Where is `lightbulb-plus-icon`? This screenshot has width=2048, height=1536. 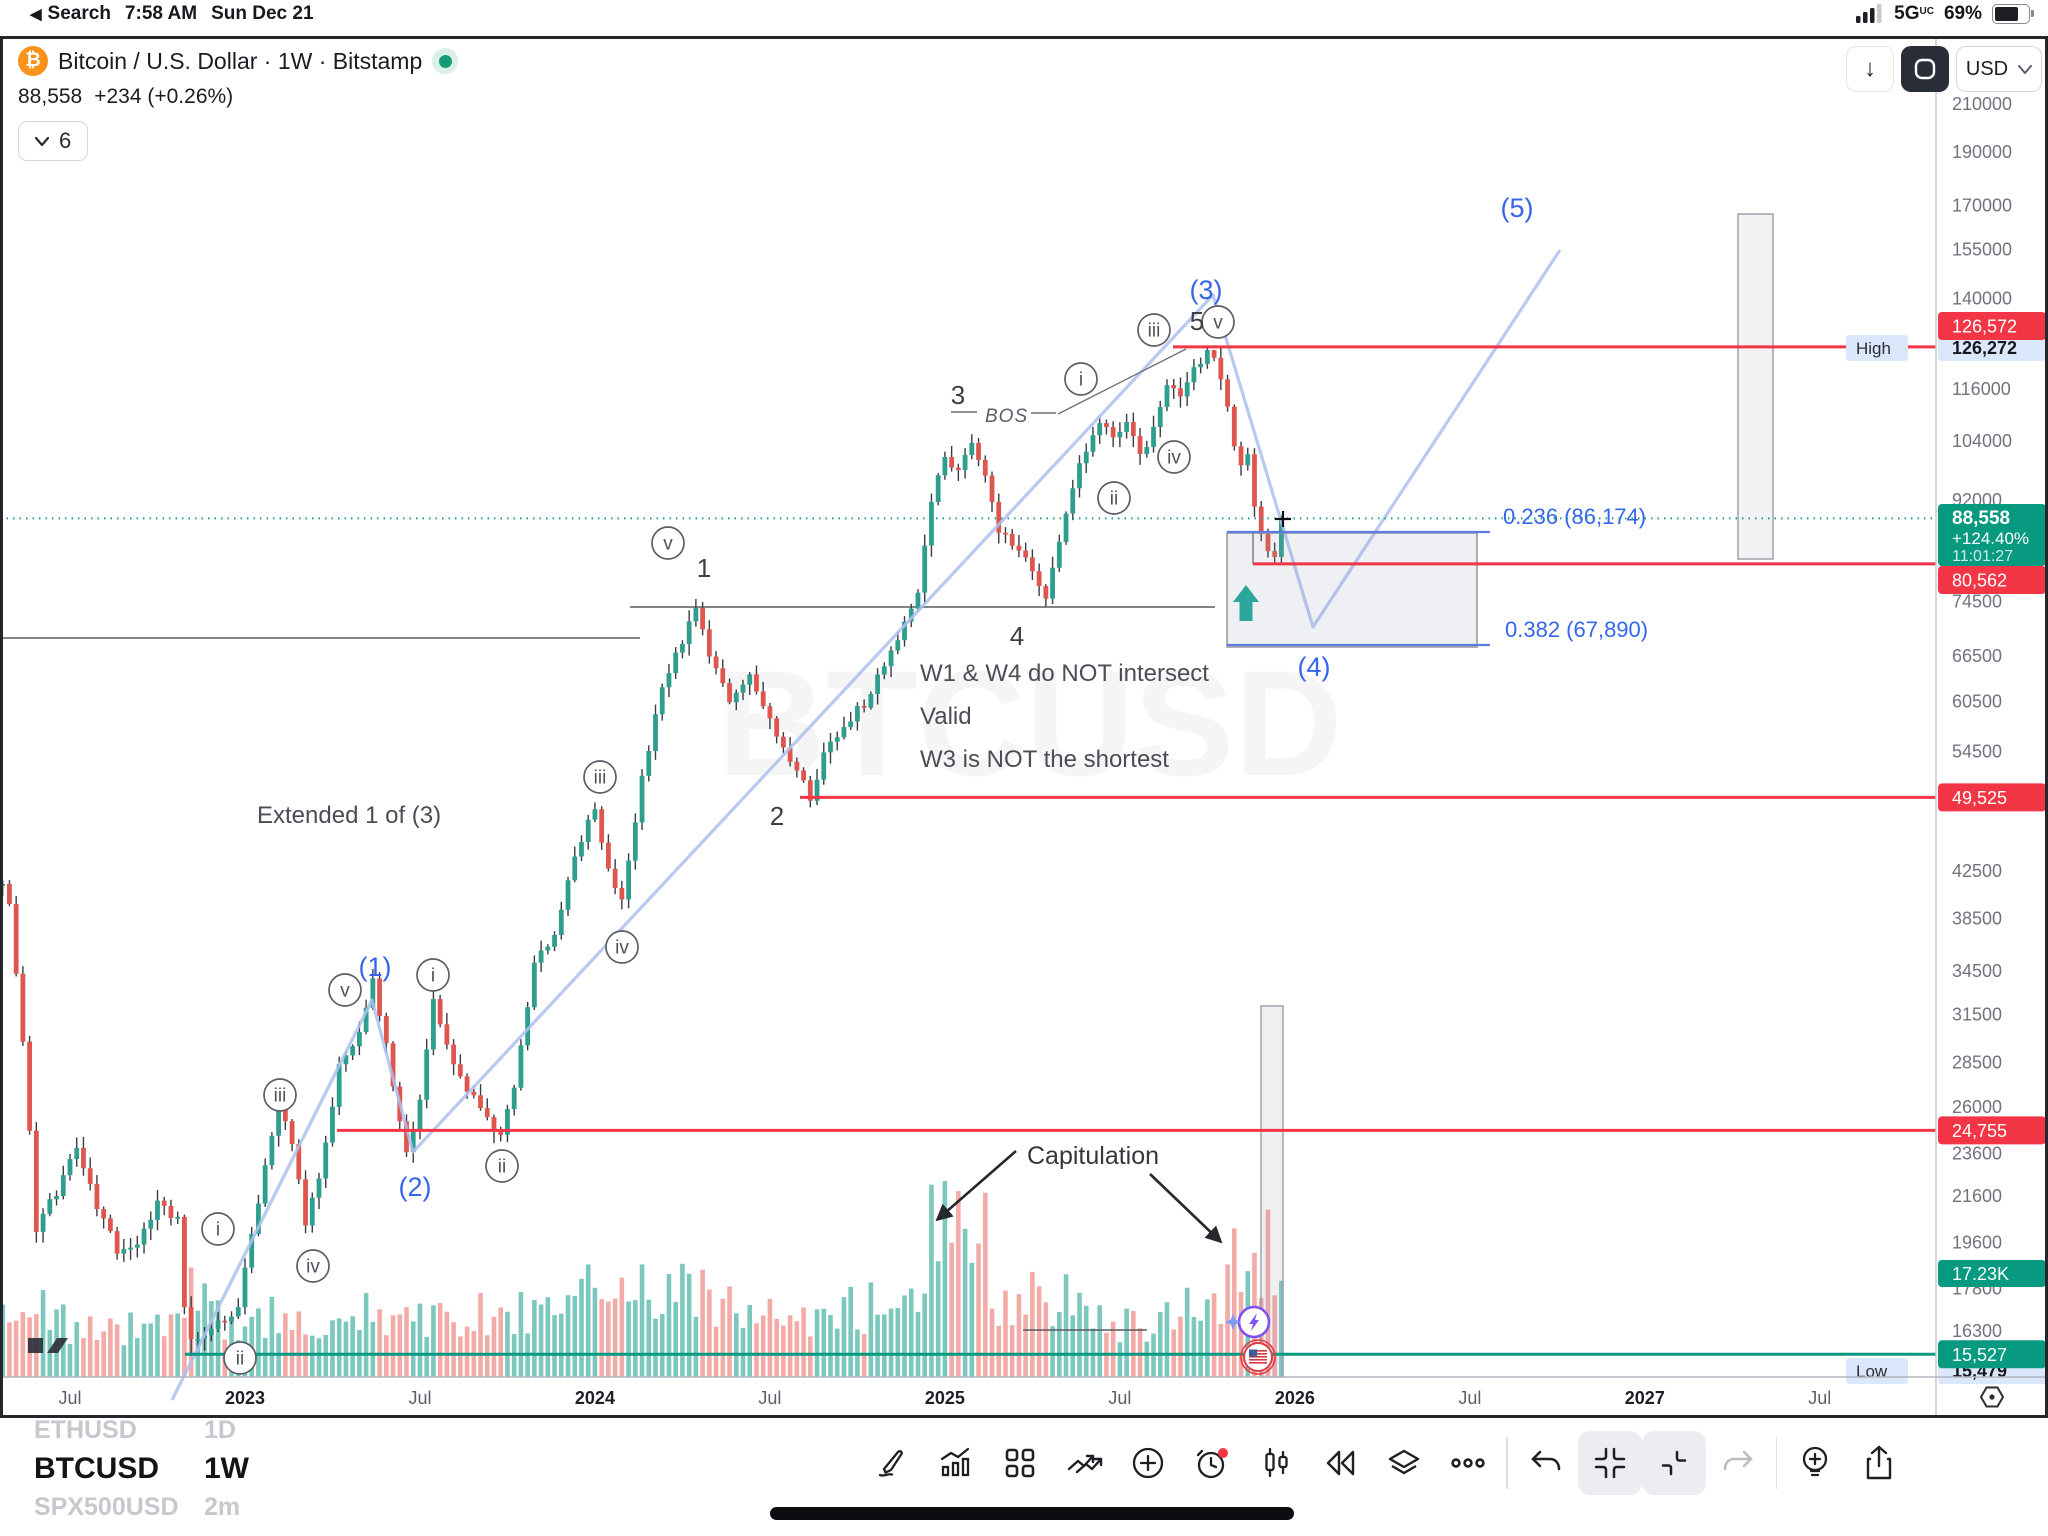
lightbulb-plus-icon is located at coordinates (1815, 1461).